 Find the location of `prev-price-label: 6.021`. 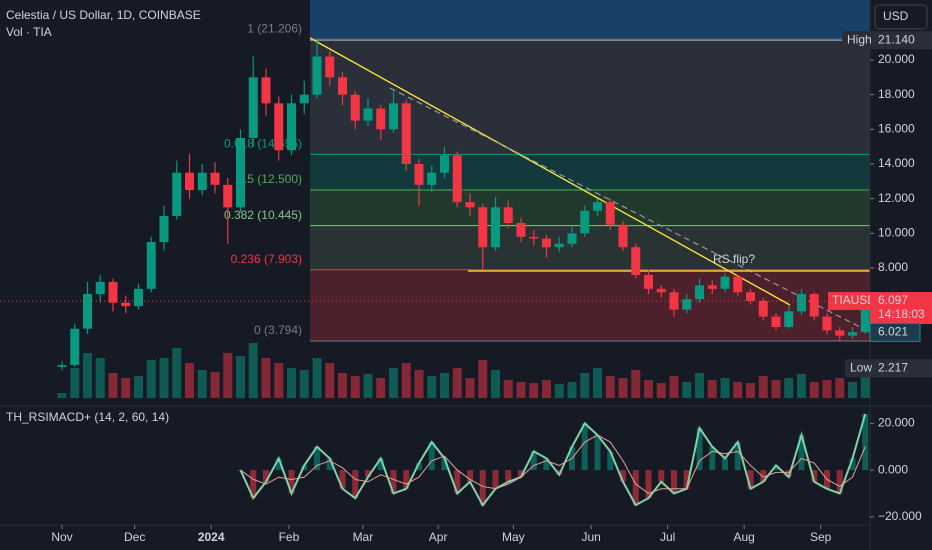

prev-price-label: 6.021 is located at coordinates (893, 332).